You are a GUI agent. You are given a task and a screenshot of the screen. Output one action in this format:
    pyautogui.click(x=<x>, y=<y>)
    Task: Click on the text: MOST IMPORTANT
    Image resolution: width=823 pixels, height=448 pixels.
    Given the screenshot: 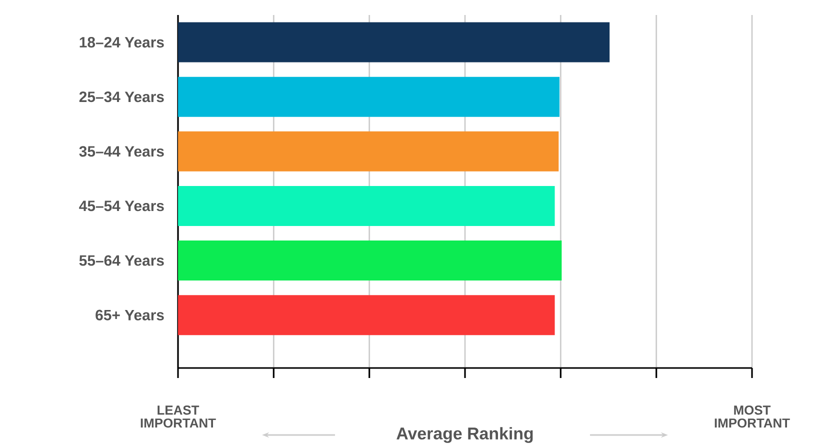 What is the action you would take?
    pyautogui.click(x=752, y=417)
    